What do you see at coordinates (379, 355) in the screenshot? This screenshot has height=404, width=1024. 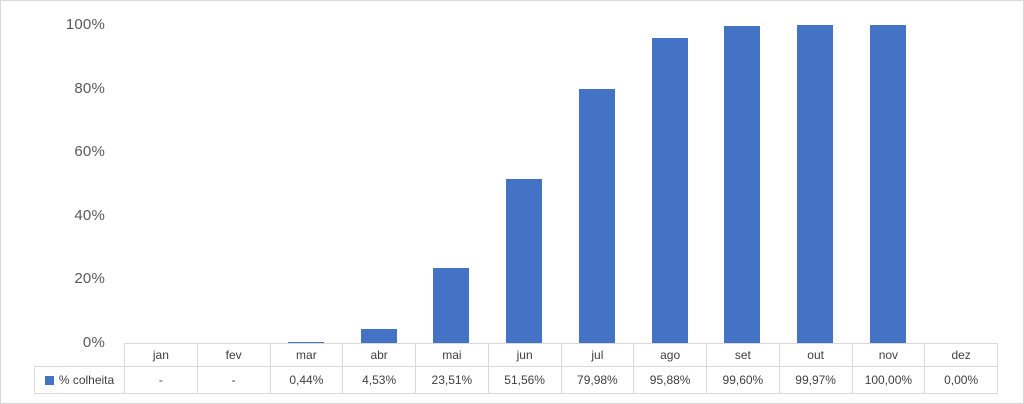 I see `month-header-abr: abr` at bounding box center [379, 355].